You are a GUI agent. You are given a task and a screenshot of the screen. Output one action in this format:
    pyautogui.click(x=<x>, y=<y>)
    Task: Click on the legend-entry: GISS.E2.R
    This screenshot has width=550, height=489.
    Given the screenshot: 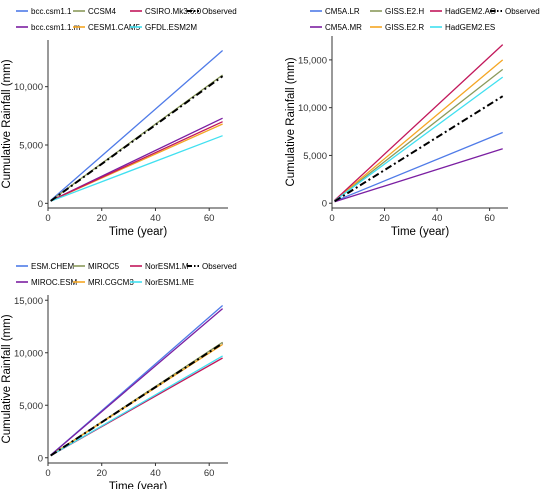 What is the action you would take?
    pyautogui.click(x=404, y=27)
    